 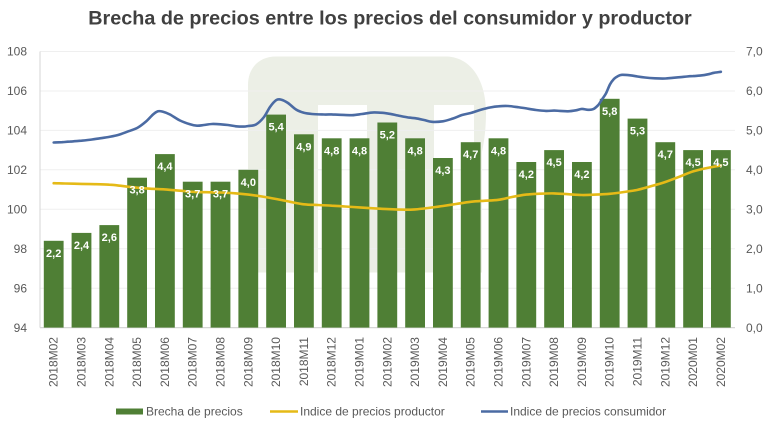 I want to click on svg-text: 106, so click(x=17, y=91).